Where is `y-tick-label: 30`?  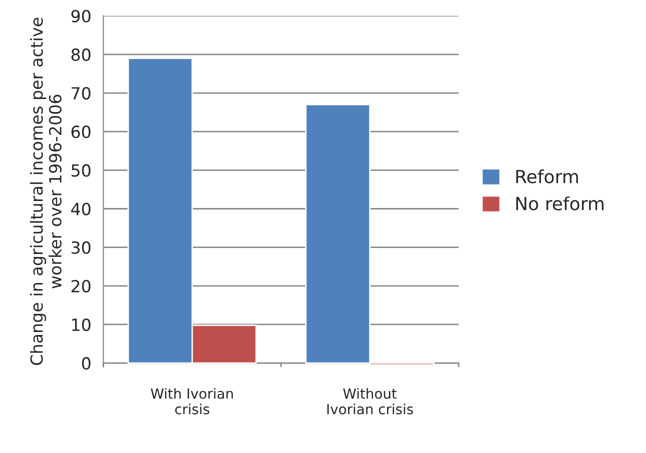 y-tick-label: 30 is located at coordinates (81, 247).